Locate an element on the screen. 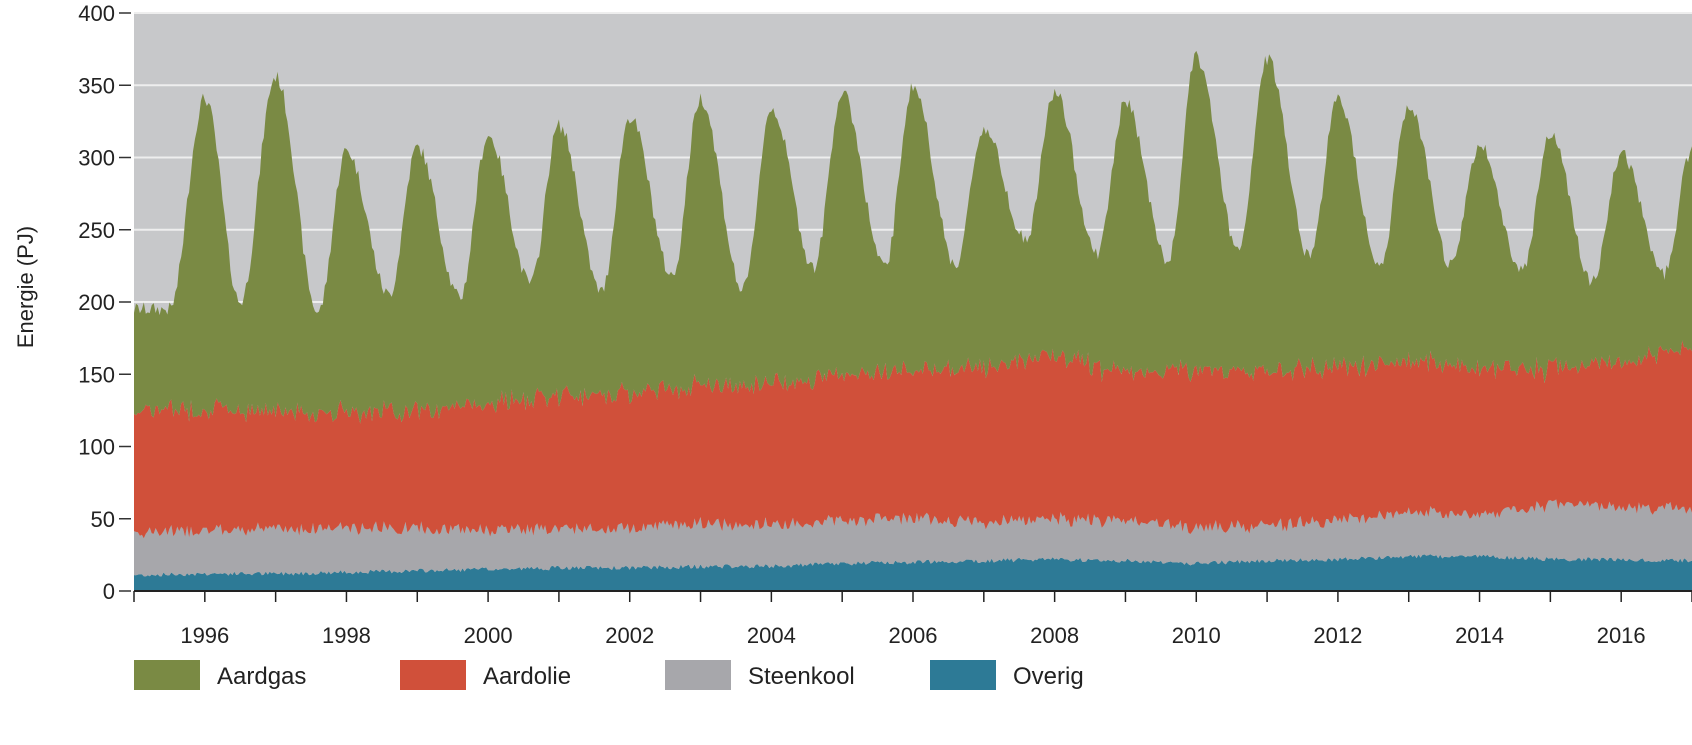  y-tick-label: 50 is located at coordinates (103, 519).